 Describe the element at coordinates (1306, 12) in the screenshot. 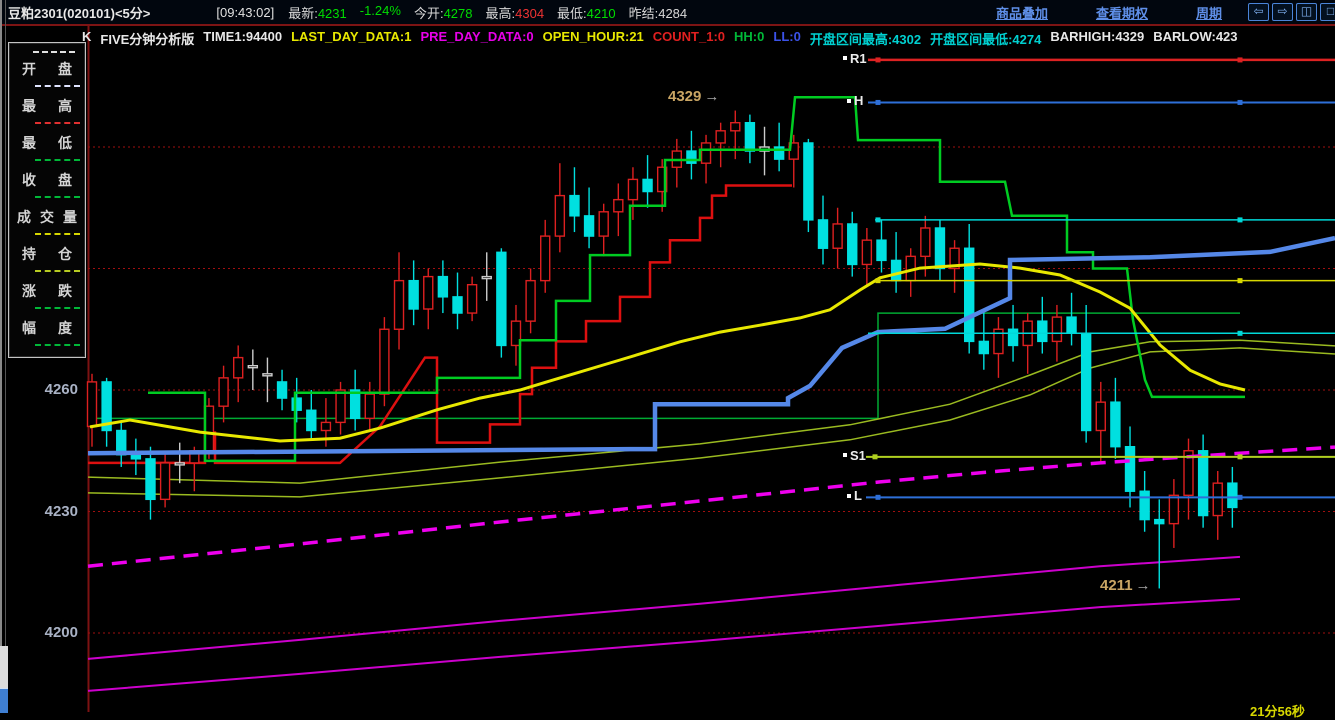

I see `split-window-icon: ◫` at that location.